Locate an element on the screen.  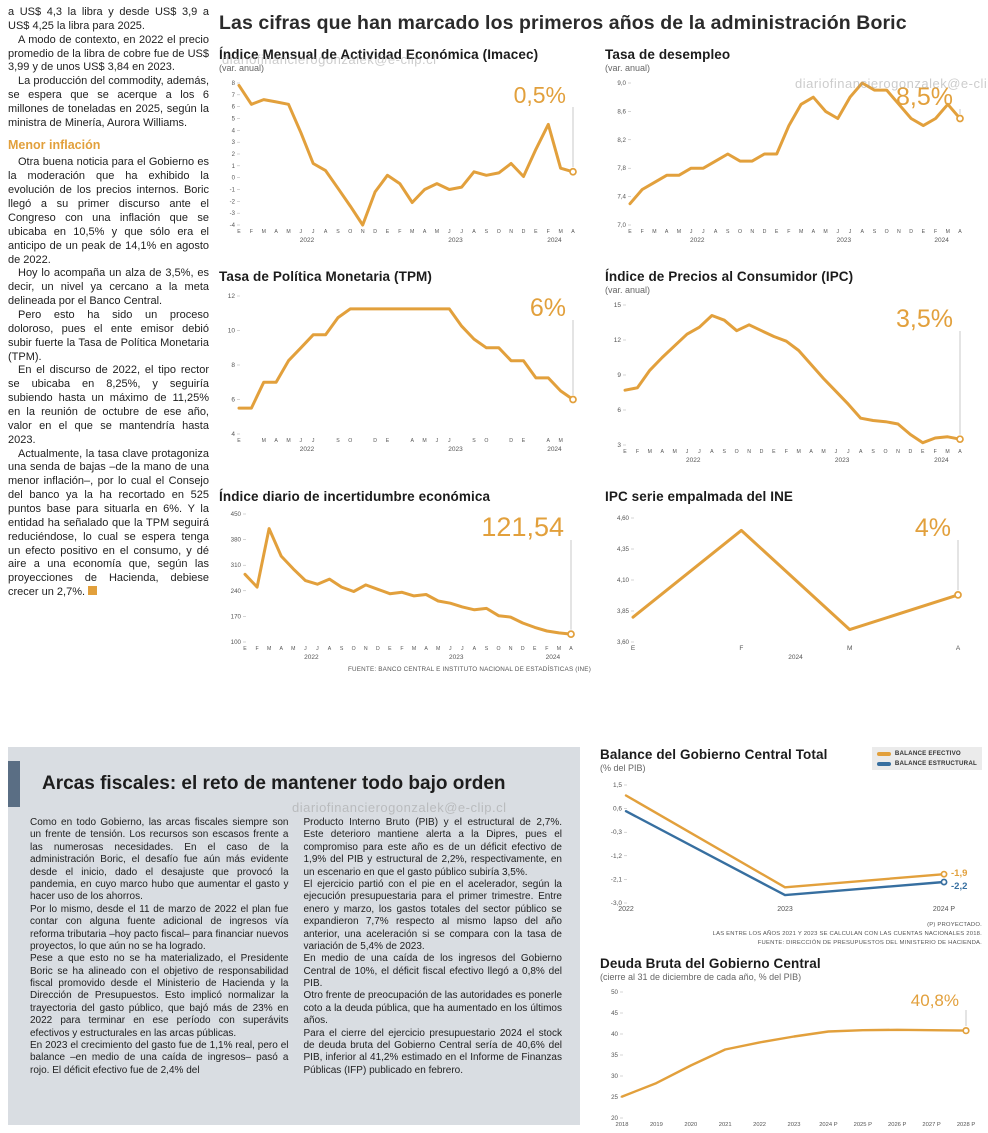
svg-text: 2020 is located at coordinates (690, 1125).